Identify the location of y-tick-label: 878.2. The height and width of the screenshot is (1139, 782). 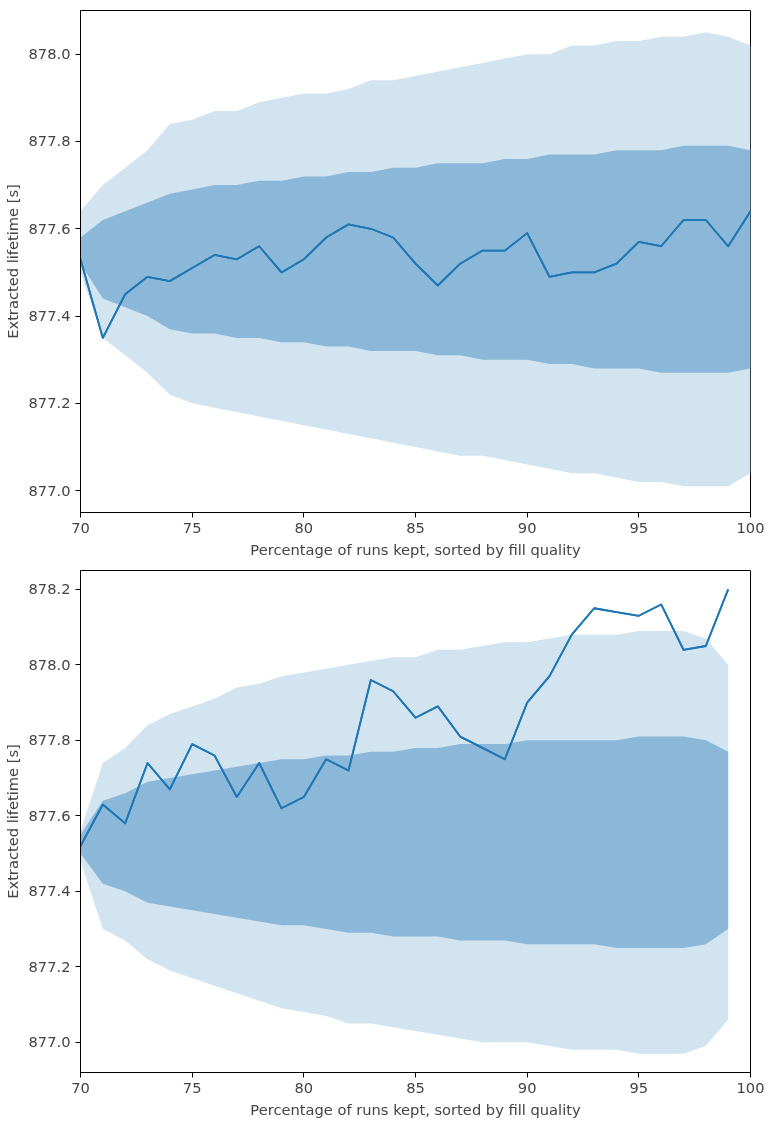
(49, 589).